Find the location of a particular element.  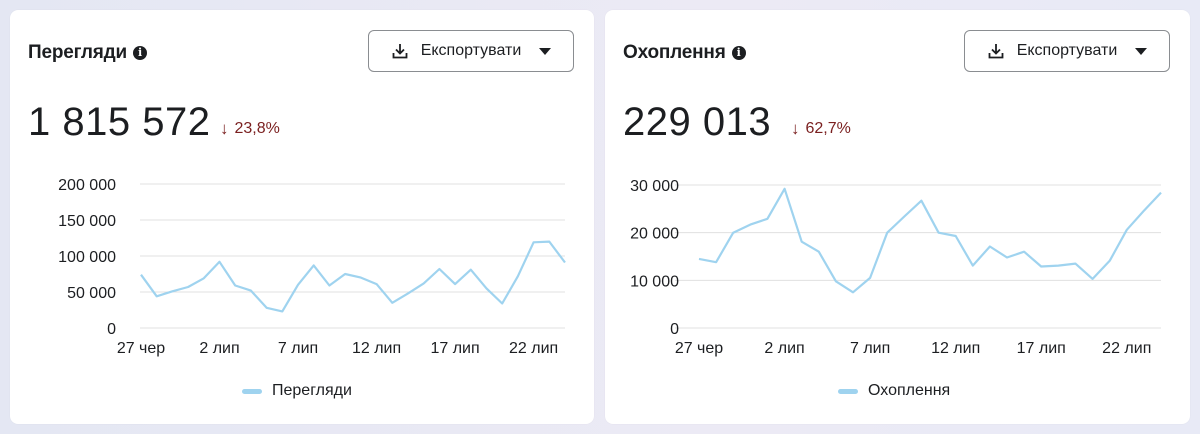

y-tick-label: 150 000 is located at coordinates (87, 221).